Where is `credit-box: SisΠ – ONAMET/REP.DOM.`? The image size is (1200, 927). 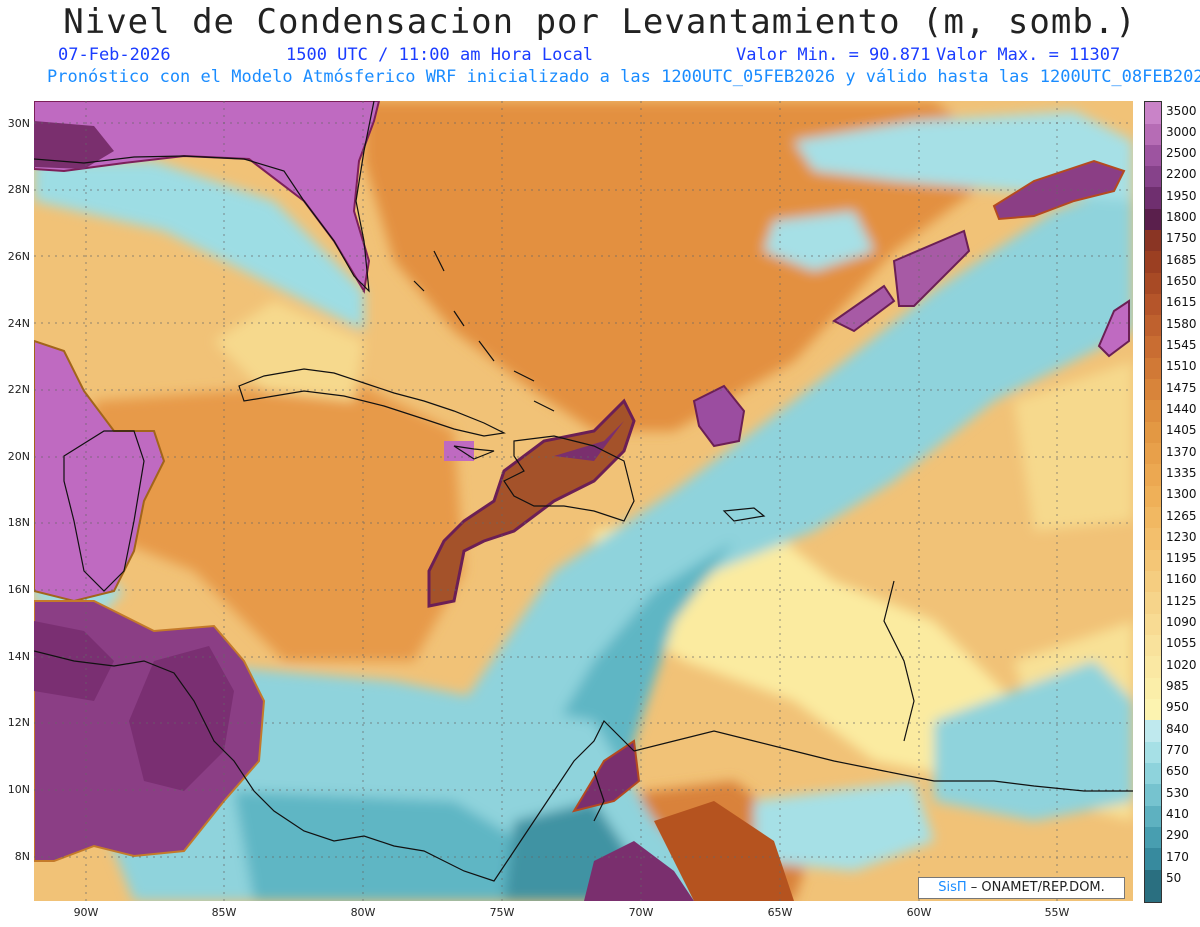
credit-box: SisΠ – ONAMET/REP.DOM. is located at coordinates (1021, 888).